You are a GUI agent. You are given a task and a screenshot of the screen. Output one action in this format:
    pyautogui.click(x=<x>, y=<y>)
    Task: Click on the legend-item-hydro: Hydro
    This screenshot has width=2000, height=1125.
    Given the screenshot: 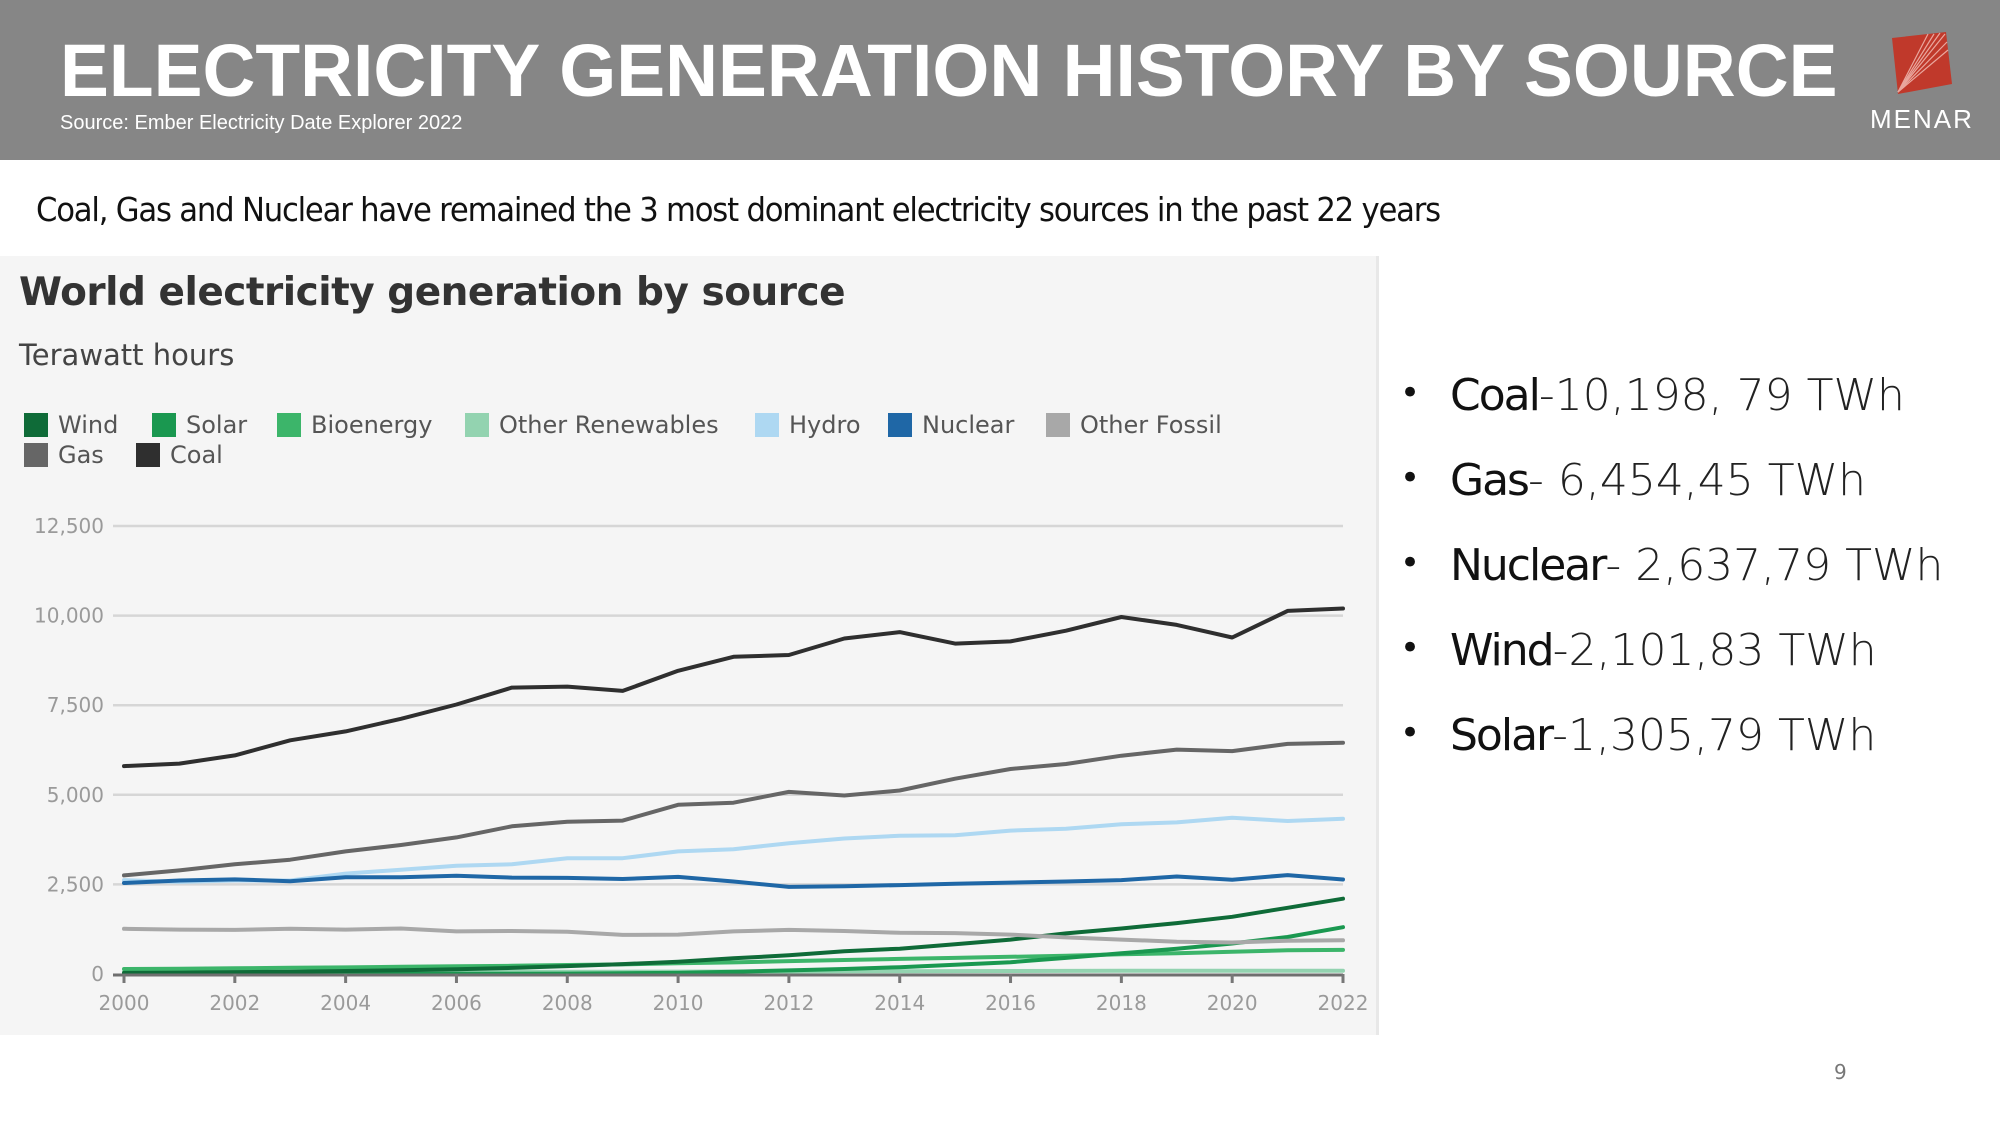 What is the action you would take?
    pyautogui.click(x=808, y=425)
    